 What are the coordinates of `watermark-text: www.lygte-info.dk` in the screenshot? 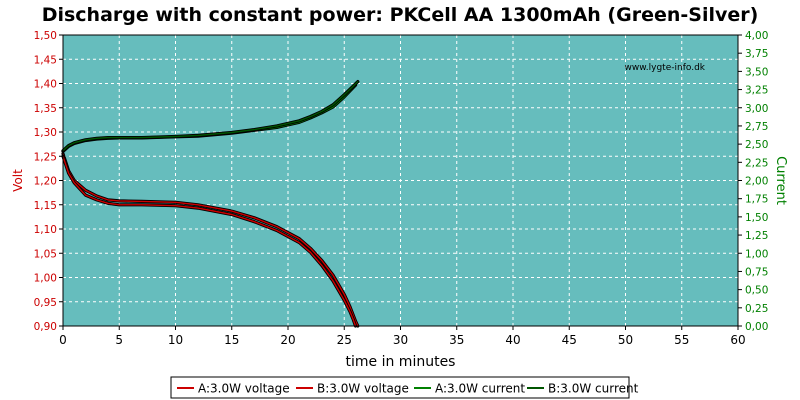 It's located at (665, 68).